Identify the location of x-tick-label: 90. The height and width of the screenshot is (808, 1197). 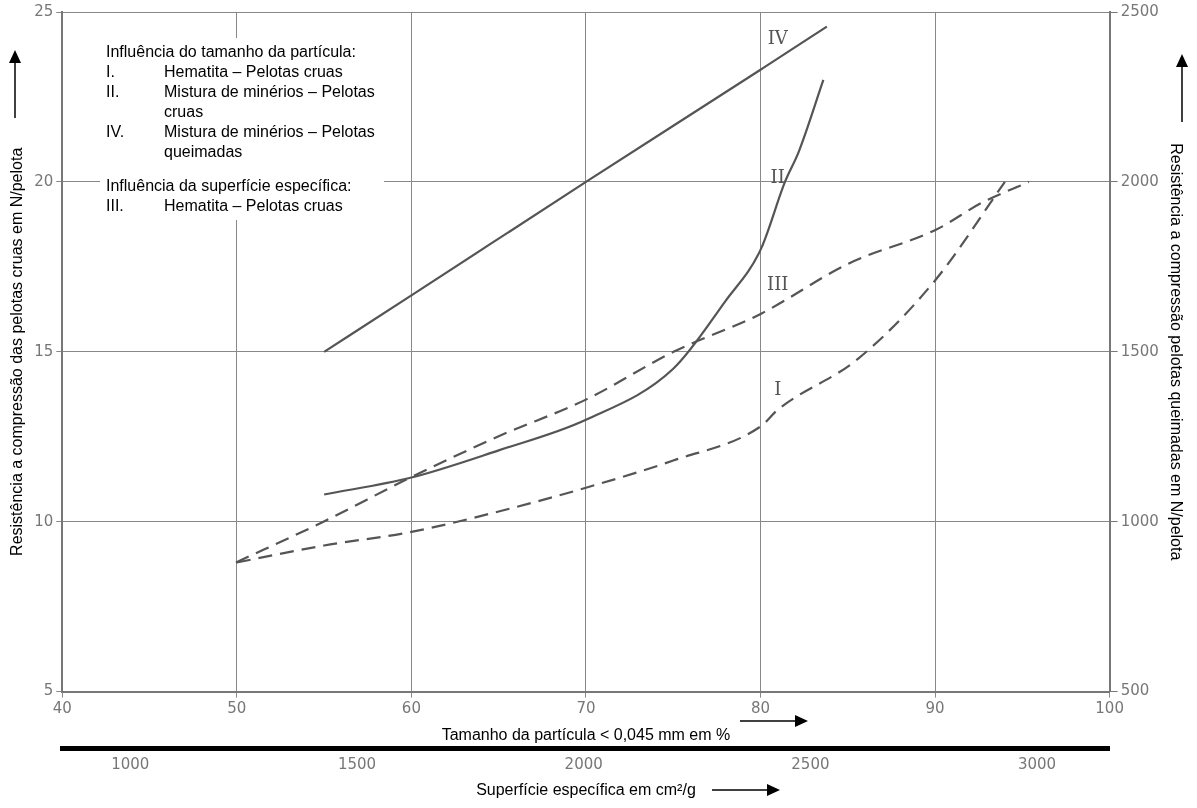
(935, 708).